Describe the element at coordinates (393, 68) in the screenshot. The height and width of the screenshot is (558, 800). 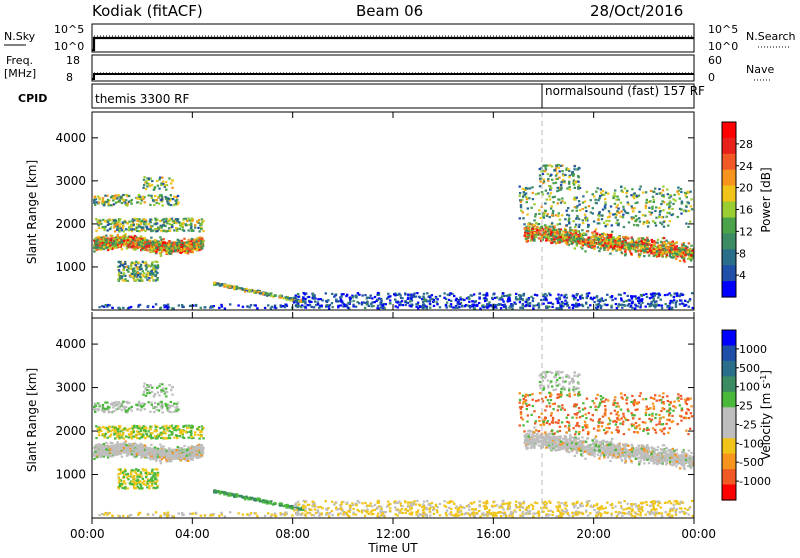
I see `freq-frame` at that location.